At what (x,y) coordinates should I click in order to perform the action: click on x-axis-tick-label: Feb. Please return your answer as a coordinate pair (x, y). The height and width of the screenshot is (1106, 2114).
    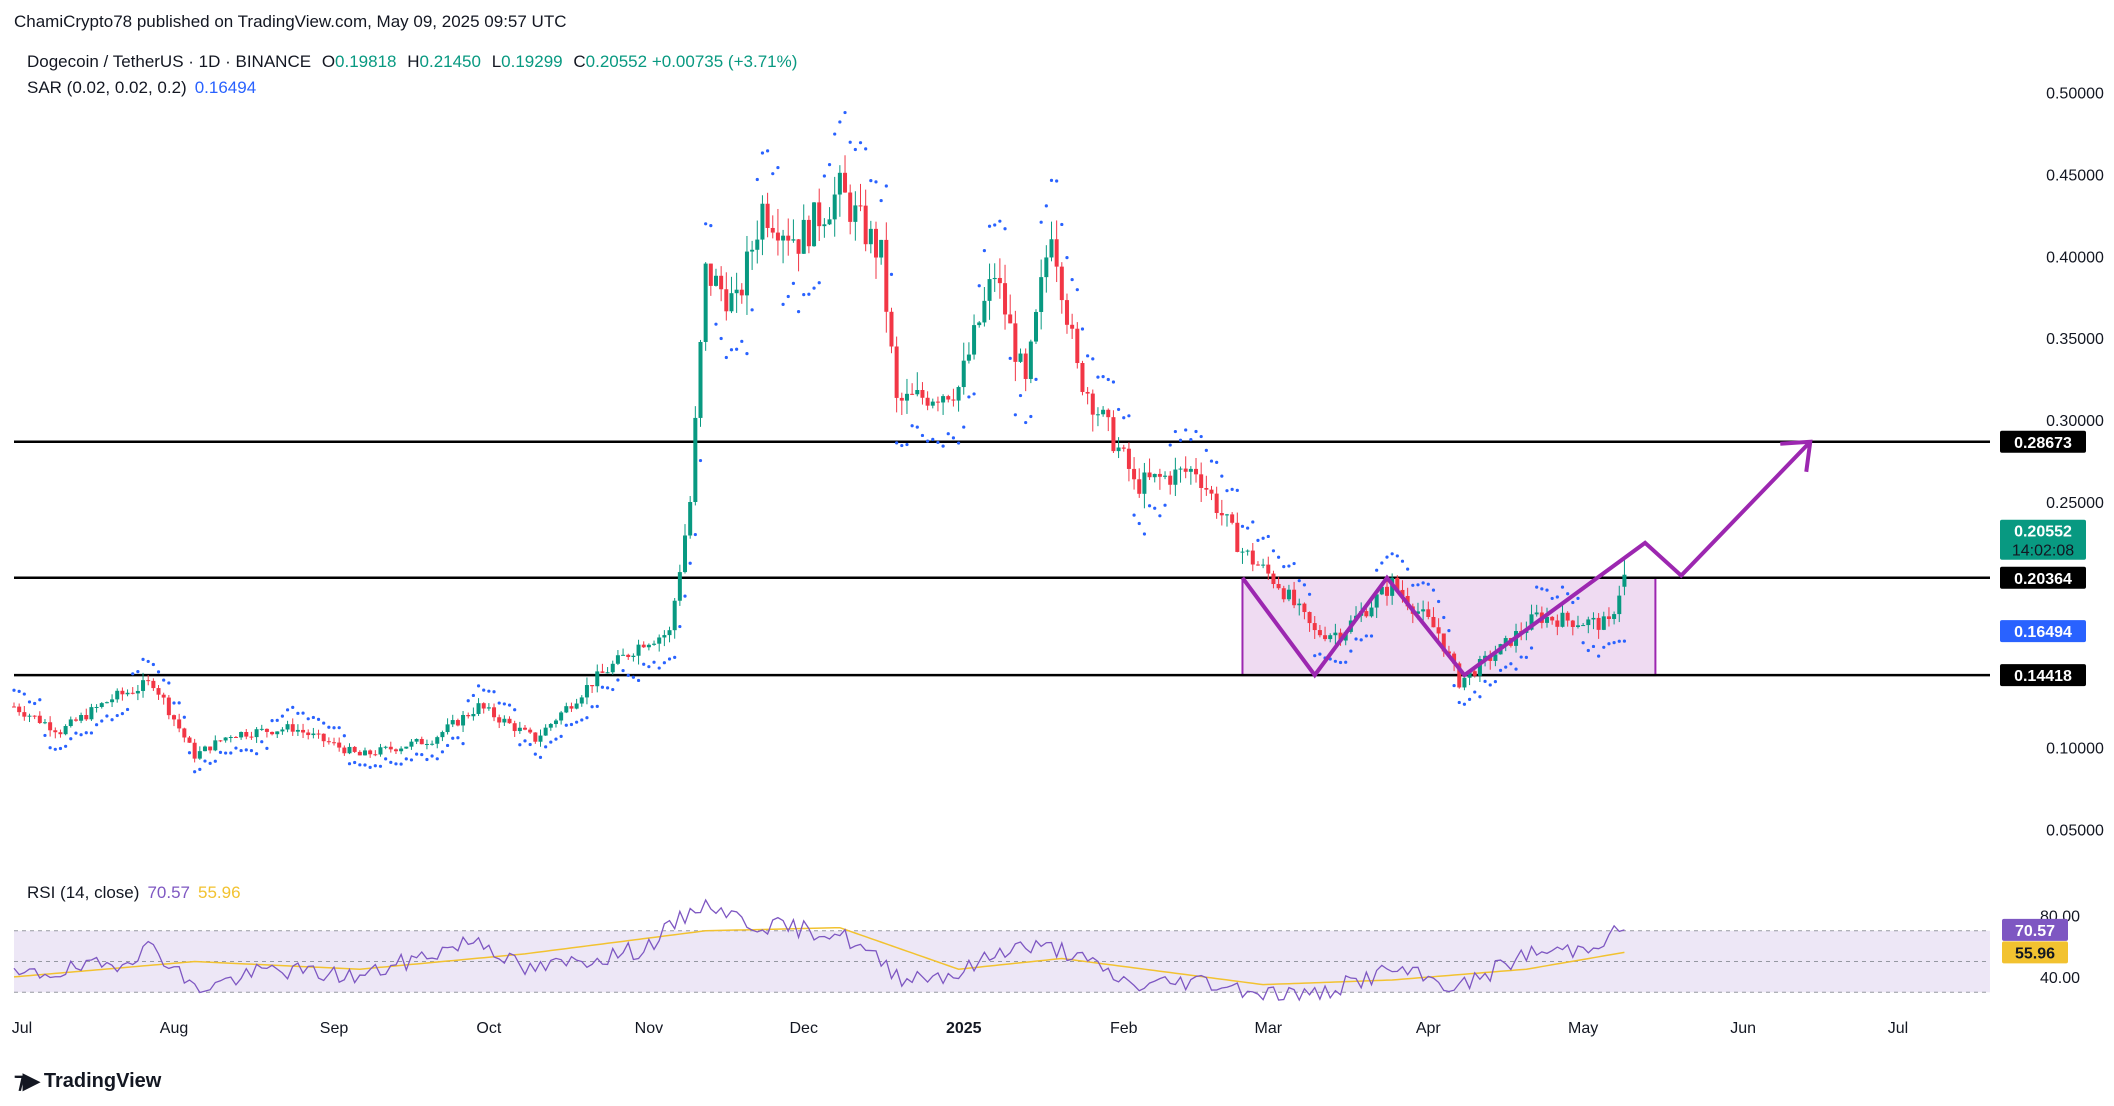
    Looking at the image, I should click on (1124, 1028).